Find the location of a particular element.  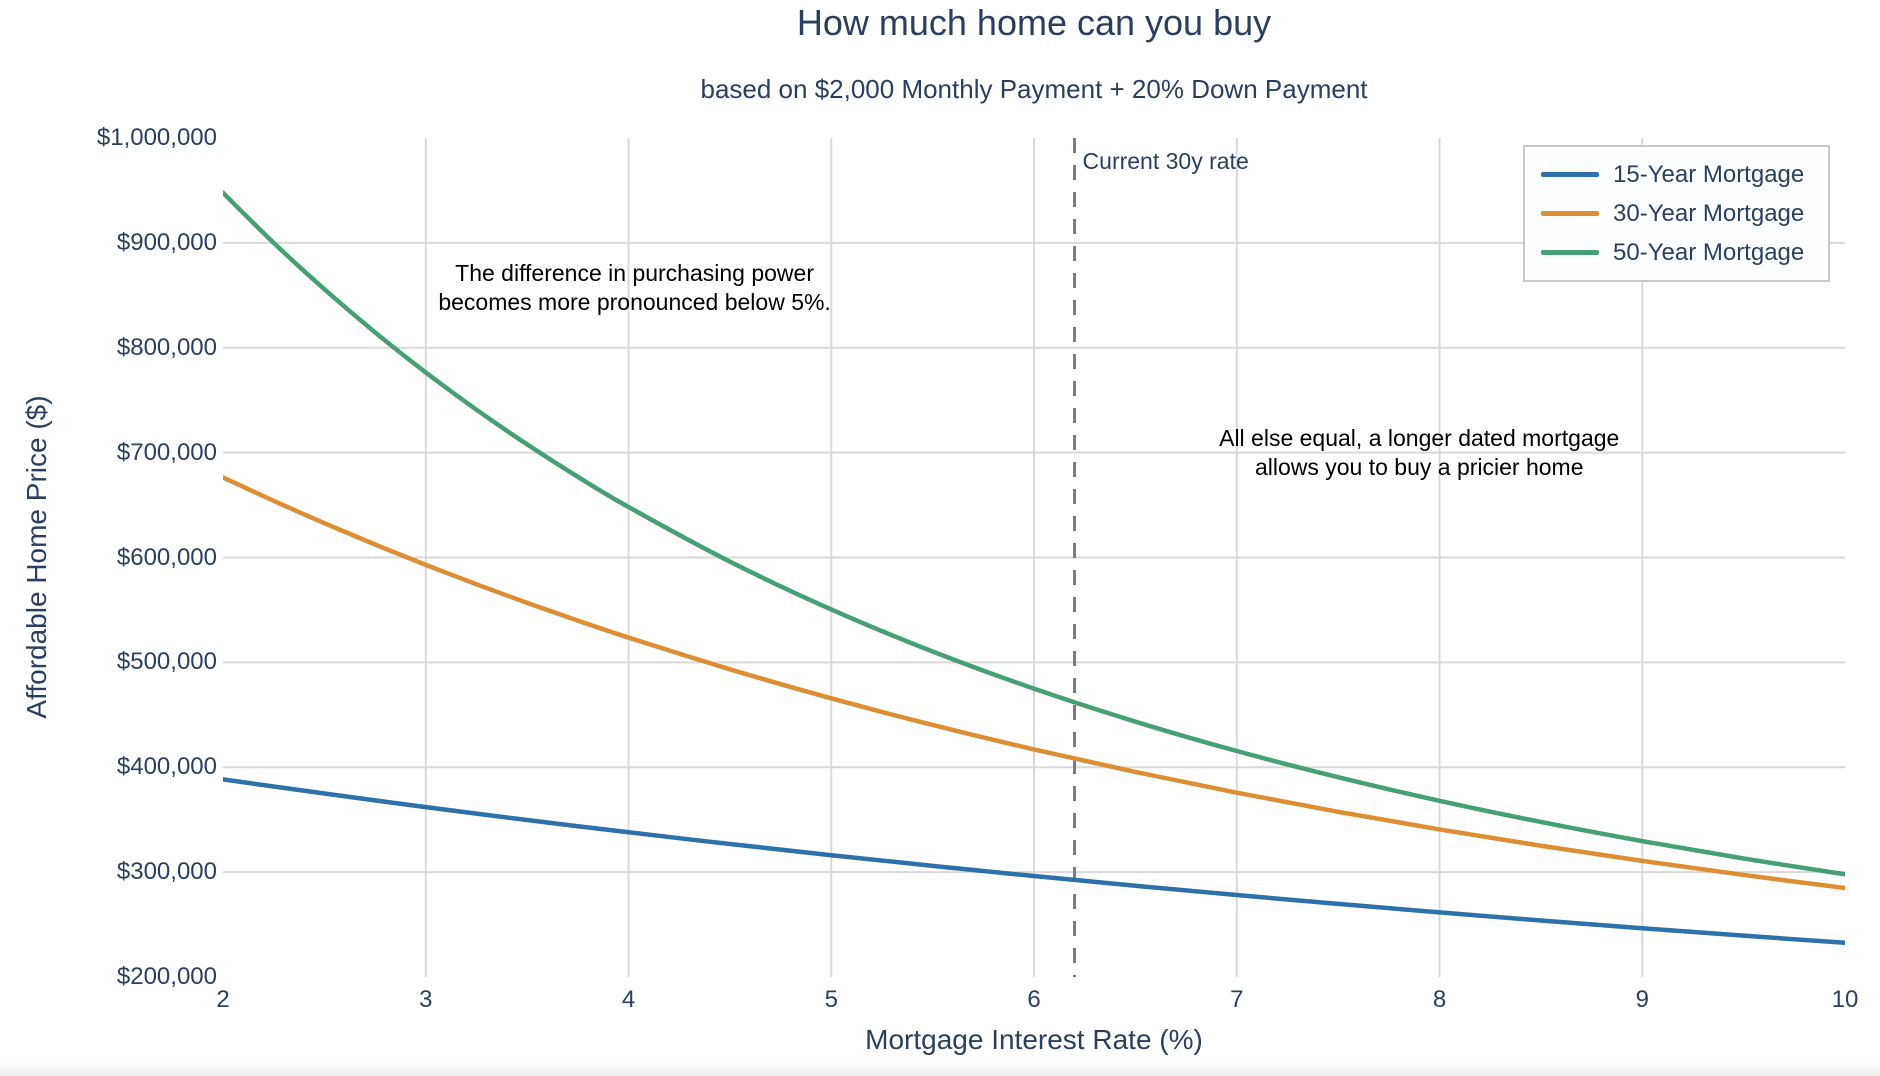

legend-item-15-year-mortgage: 15-Year Mortgage is located at coordinates (1678, 175).